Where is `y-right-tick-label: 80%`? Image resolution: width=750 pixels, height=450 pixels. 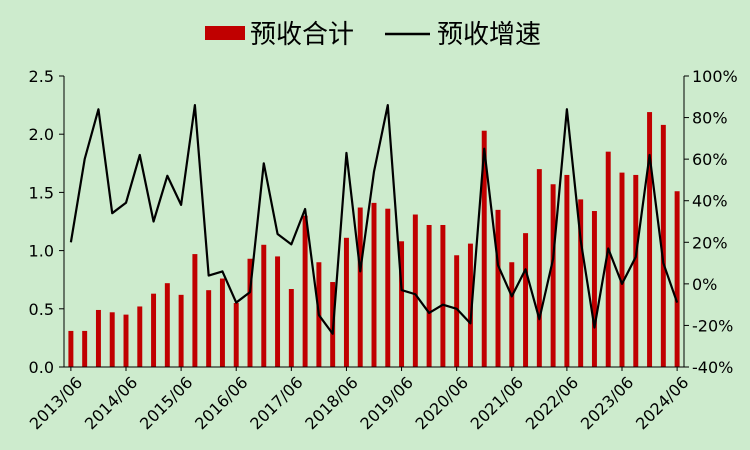 y-right-tick-label: 80% is located at coordinates (710, 118).